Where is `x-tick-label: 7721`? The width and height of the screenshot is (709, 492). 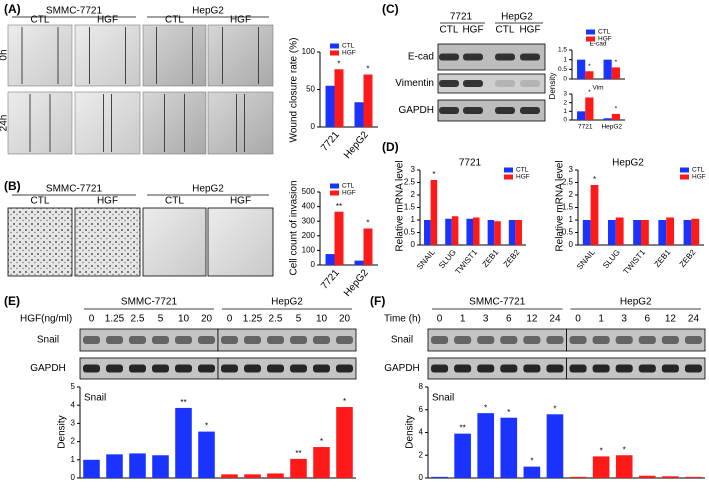 x-tick-label: 7721 is located at coordinates (330, 141).